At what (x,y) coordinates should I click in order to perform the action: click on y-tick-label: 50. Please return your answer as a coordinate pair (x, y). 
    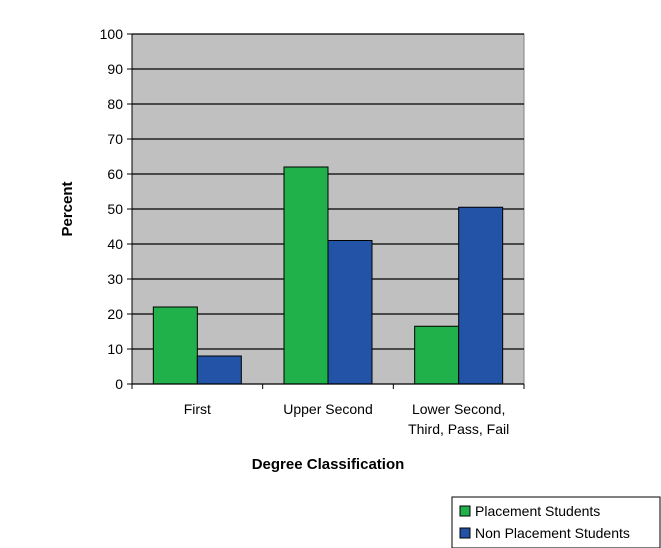
    Looking at the image, I should click on (115, 209).